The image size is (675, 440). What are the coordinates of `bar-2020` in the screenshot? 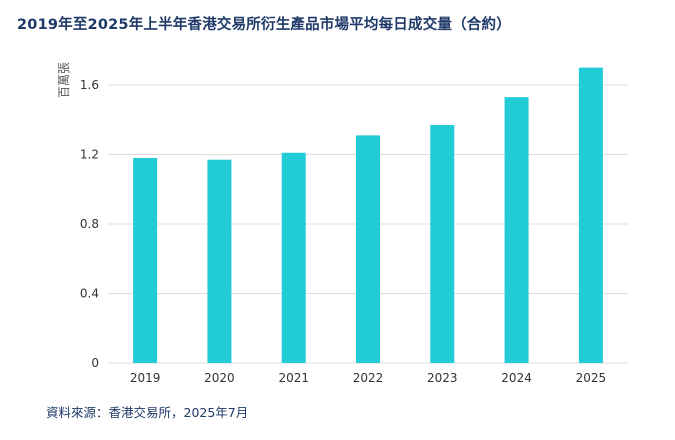 It's located at (219, 261).